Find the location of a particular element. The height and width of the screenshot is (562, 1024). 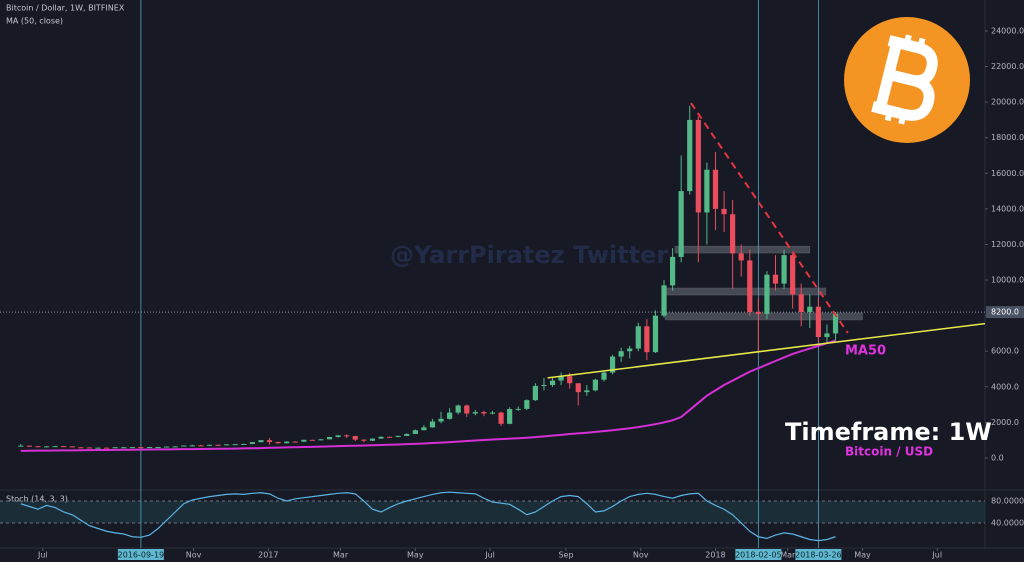

y-tick-label: 6000.0 is located at coordinates (1005, 351).